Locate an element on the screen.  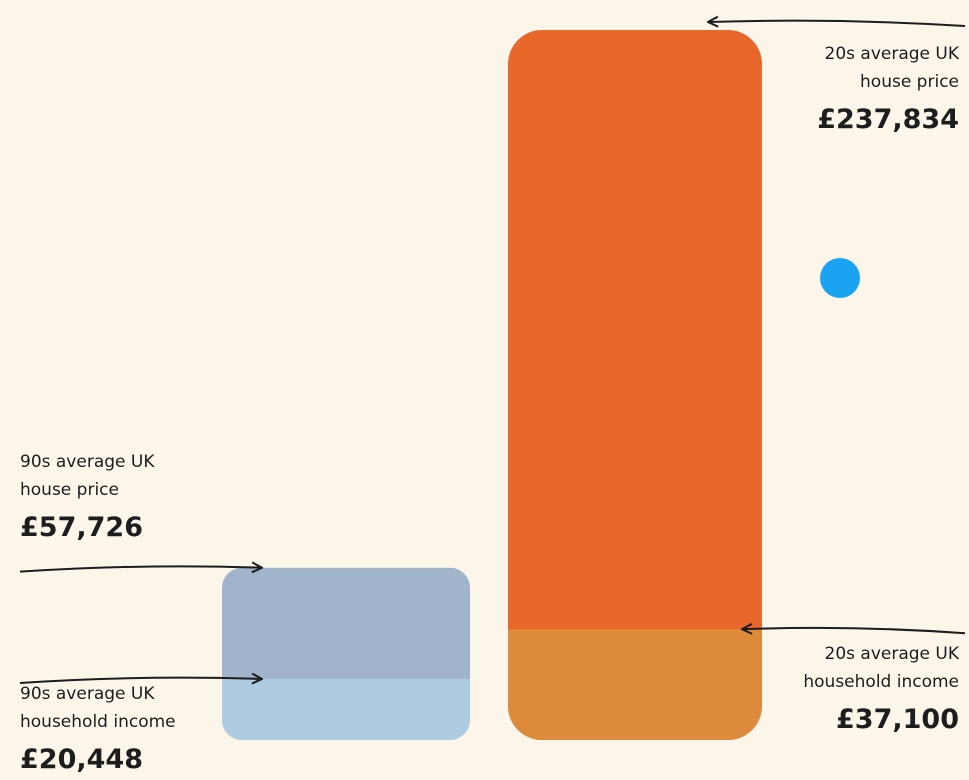
label-20s-income: 20s average UK household income £37,100 is located at coordinates (881, 689).